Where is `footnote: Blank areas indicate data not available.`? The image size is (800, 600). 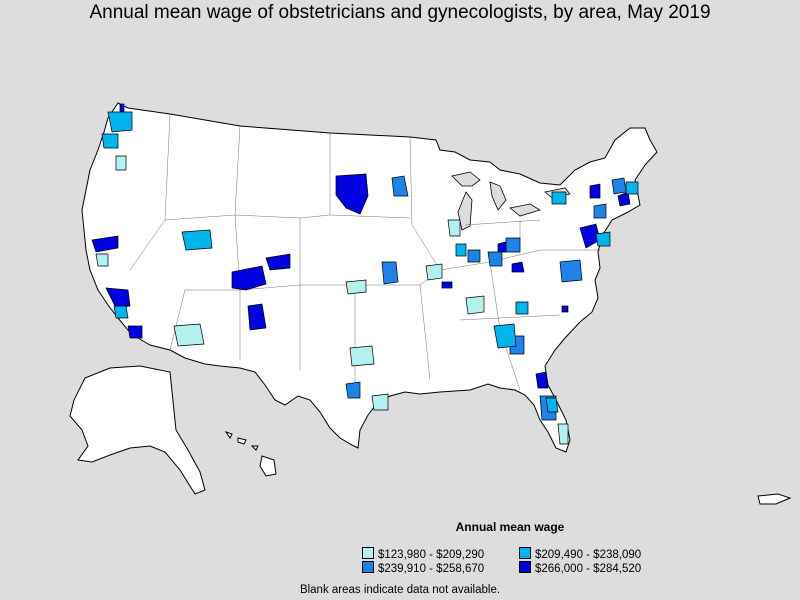
footnote: Blank areas indicate data not available. is located at coordinates (400, 590).